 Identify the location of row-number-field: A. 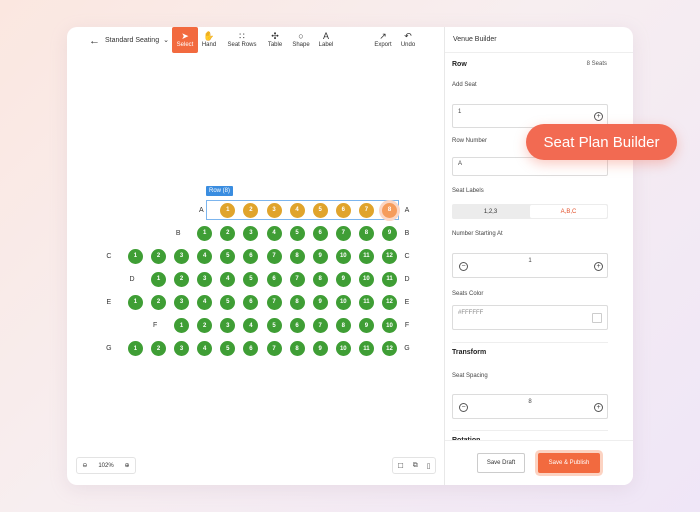
(530, 166).